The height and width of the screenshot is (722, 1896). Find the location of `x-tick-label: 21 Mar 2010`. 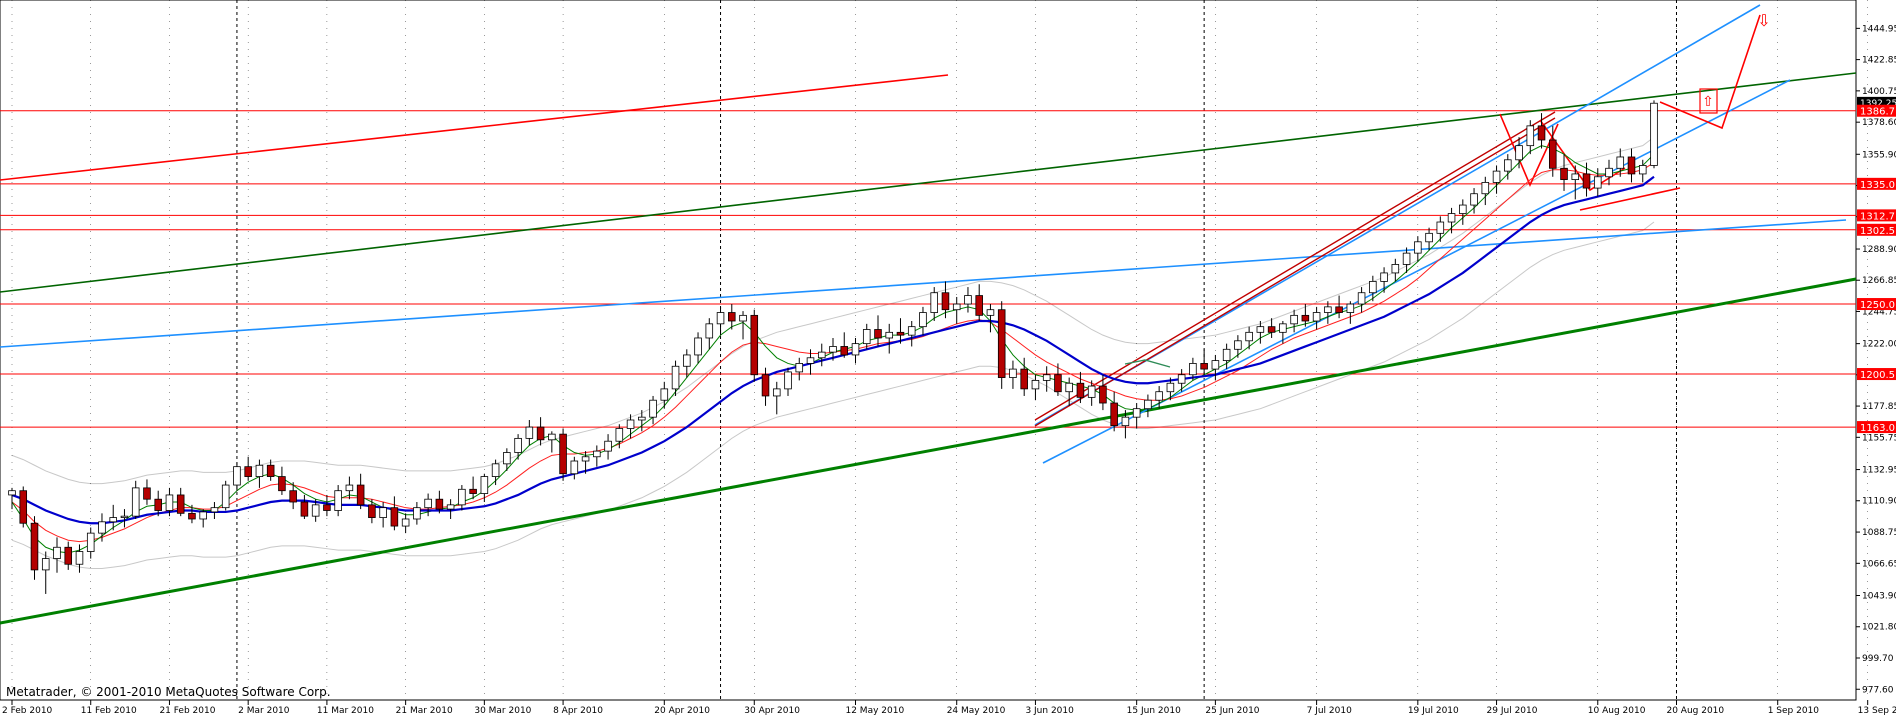

x-tick-label: 21 Mar 2010 is located at coordinates (424, 711).